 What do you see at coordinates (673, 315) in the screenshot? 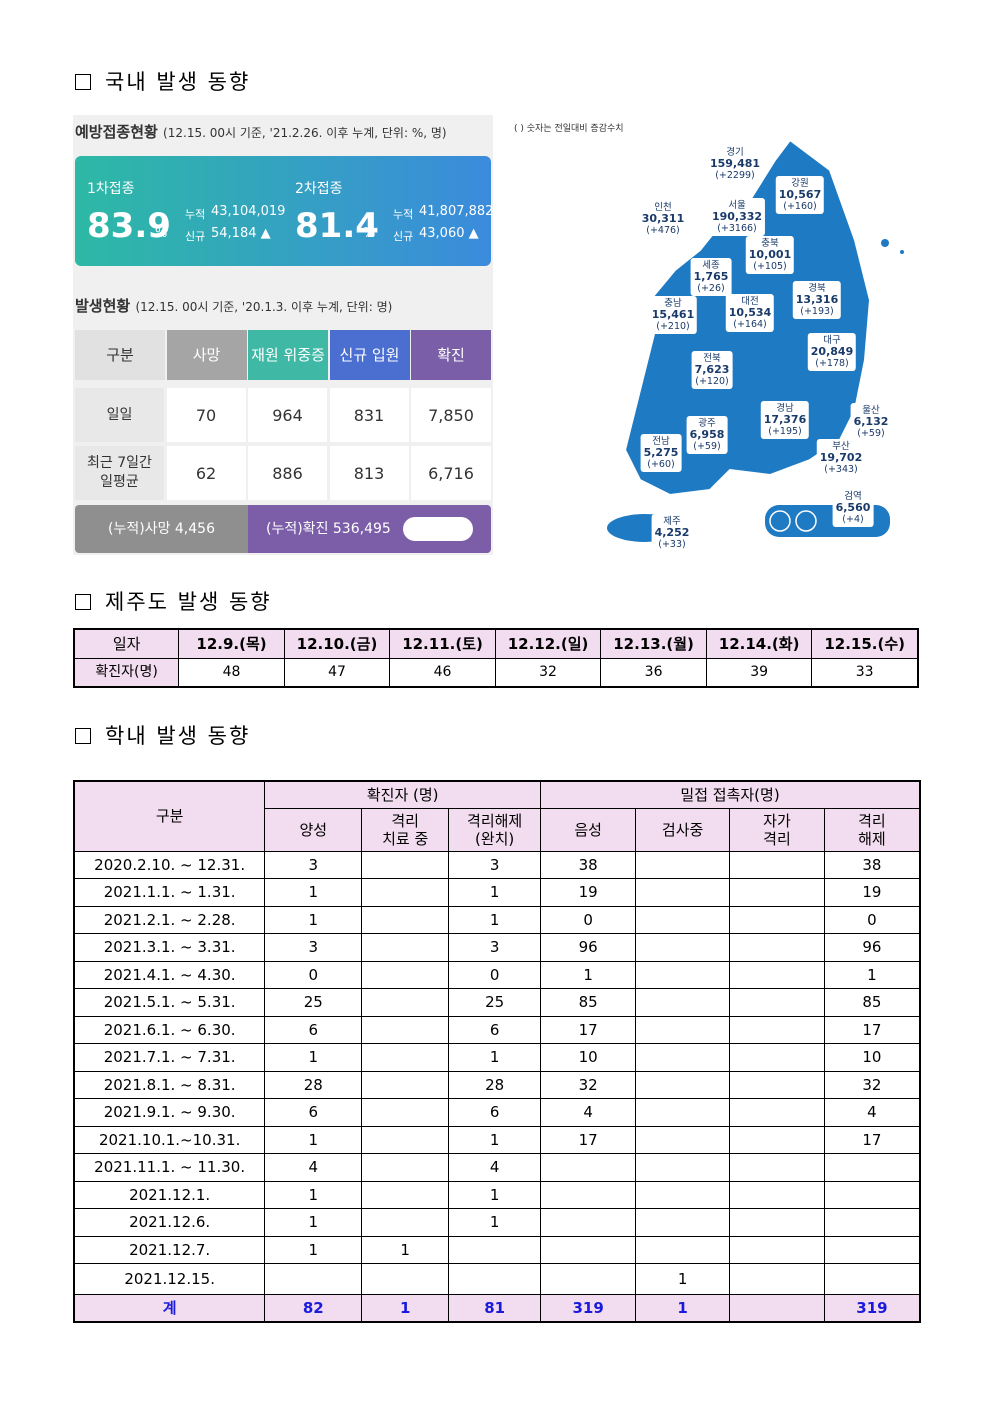
I see `region-label: 충남 15,461 (+210)` at bounding box center [673, 315].